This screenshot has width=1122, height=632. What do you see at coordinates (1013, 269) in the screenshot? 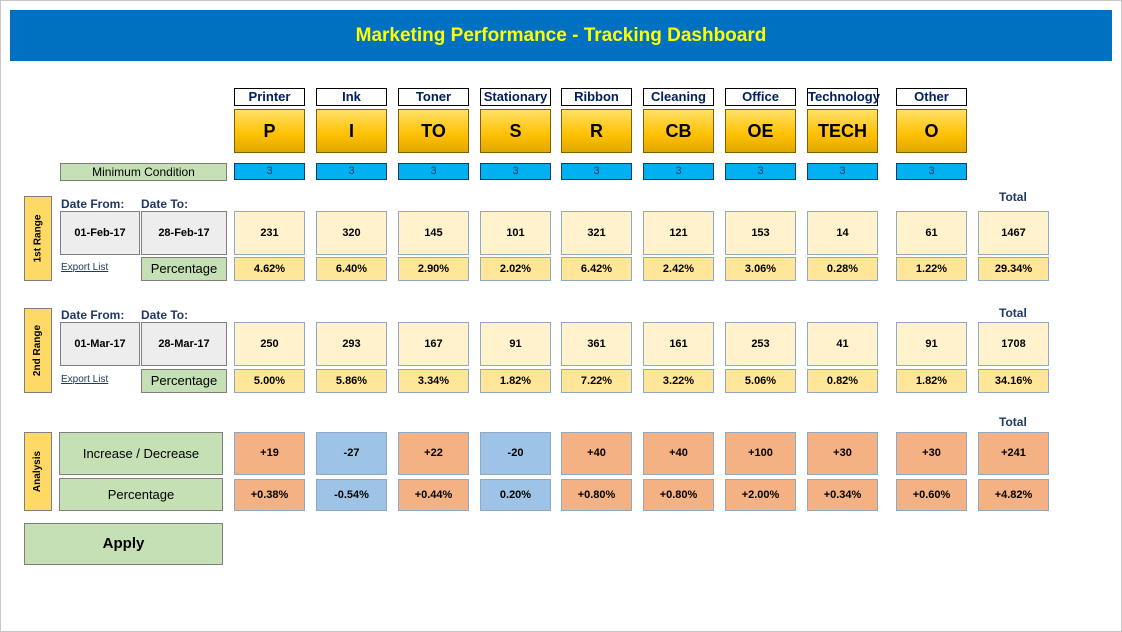
I see `range1-total-percentage: 29.34%` at bounding box center [1013, 269].